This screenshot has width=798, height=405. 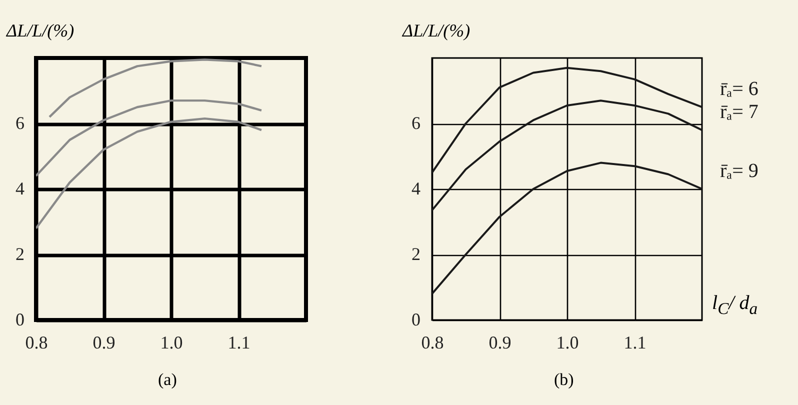 I want to click on series-label: r̄ₐ= 6, so click(x=739, y=89).